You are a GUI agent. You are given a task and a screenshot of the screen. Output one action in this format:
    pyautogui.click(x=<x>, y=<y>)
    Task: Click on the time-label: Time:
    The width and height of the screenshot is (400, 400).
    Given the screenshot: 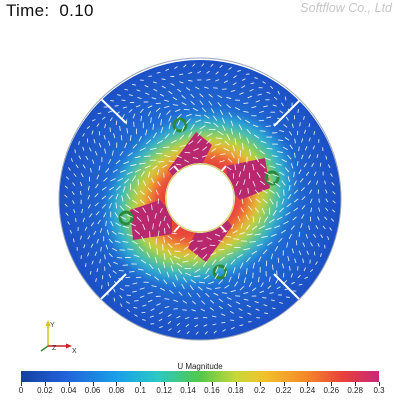 What is the action you would take?
    pyautogui.click(x=28, y=10)
    